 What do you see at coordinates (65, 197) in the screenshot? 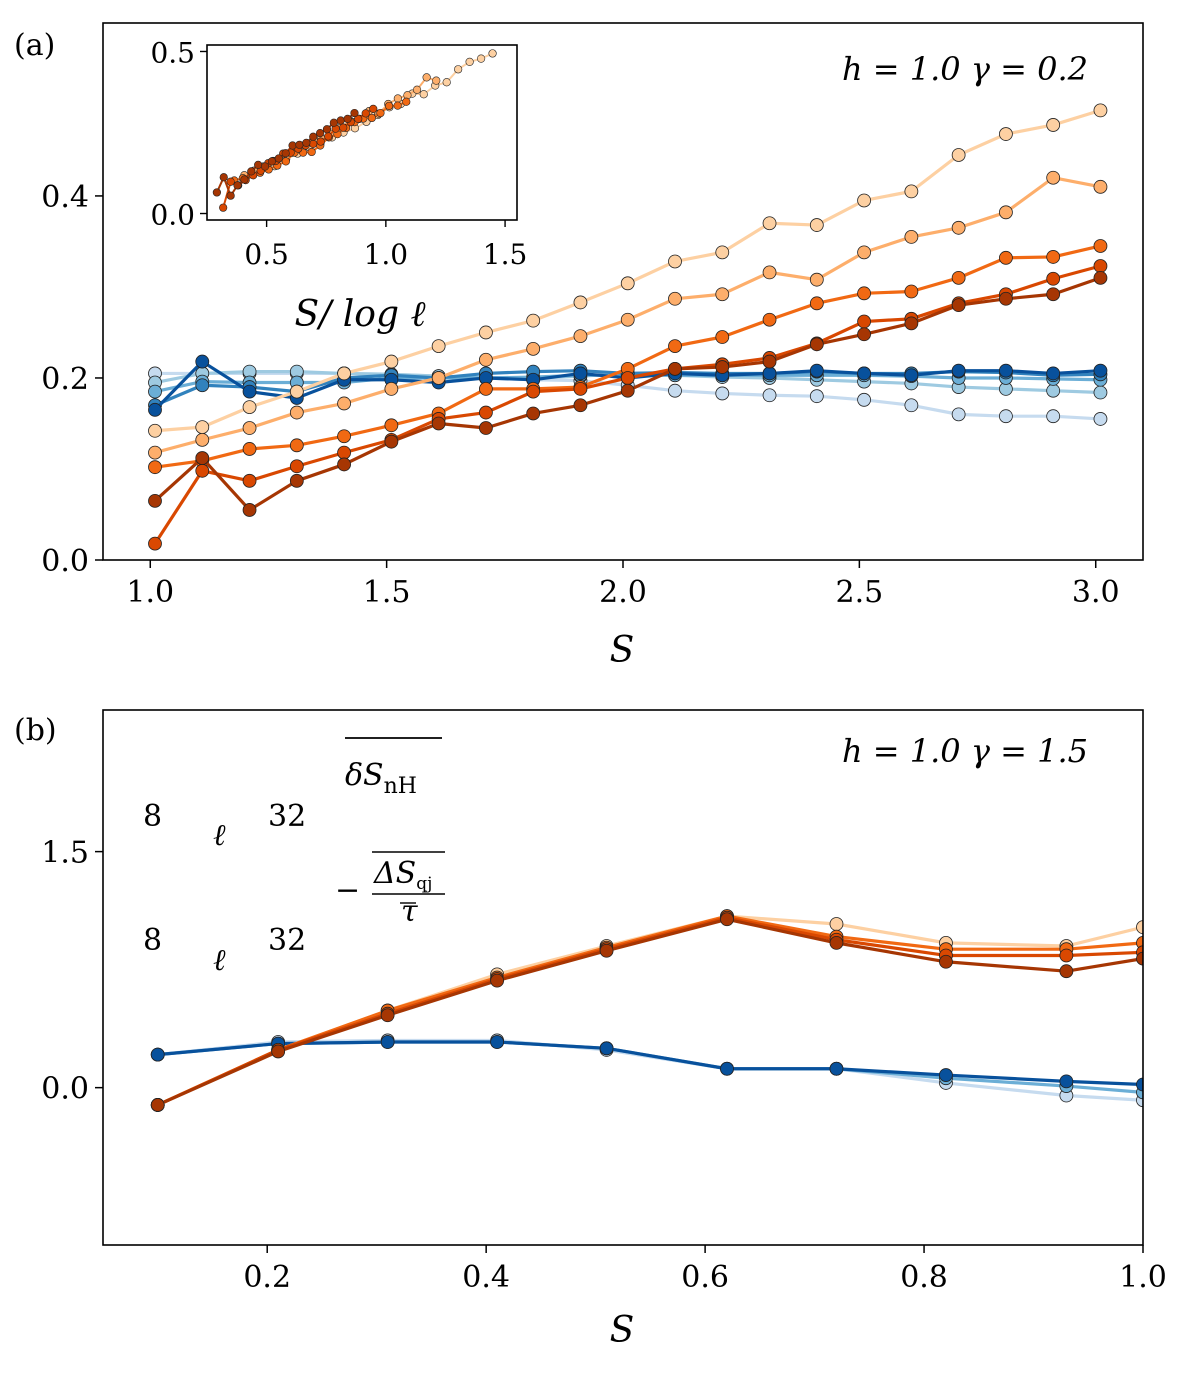
I see `panel-a-y-tick-label-2: 0.4` at bounding box center [65, 197].